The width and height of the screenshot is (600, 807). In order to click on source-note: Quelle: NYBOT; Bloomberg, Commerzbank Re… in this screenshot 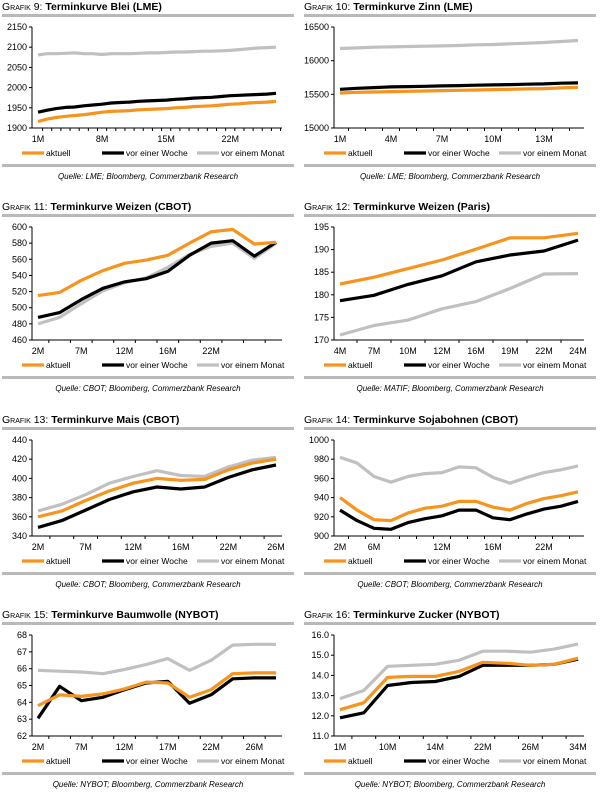, I will do `click(450, 784)`.